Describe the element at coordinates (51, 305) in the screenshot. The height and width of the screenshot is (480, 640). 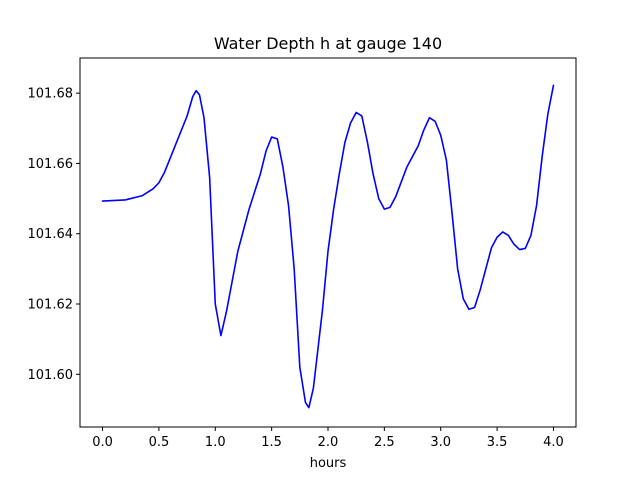
I see `y-tick-label: 101.62` at that location.